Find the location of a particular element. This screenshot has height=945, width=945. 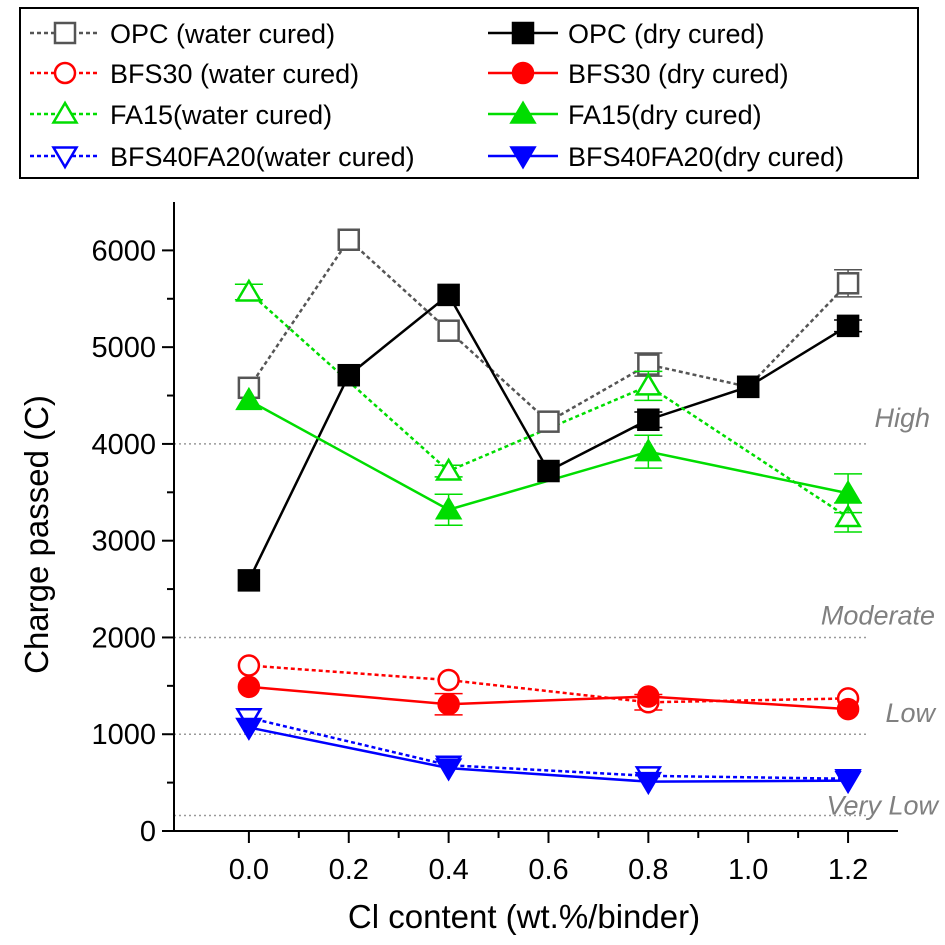

legend-label: BFS30 (water cured) is located at coordinates (234, 74).